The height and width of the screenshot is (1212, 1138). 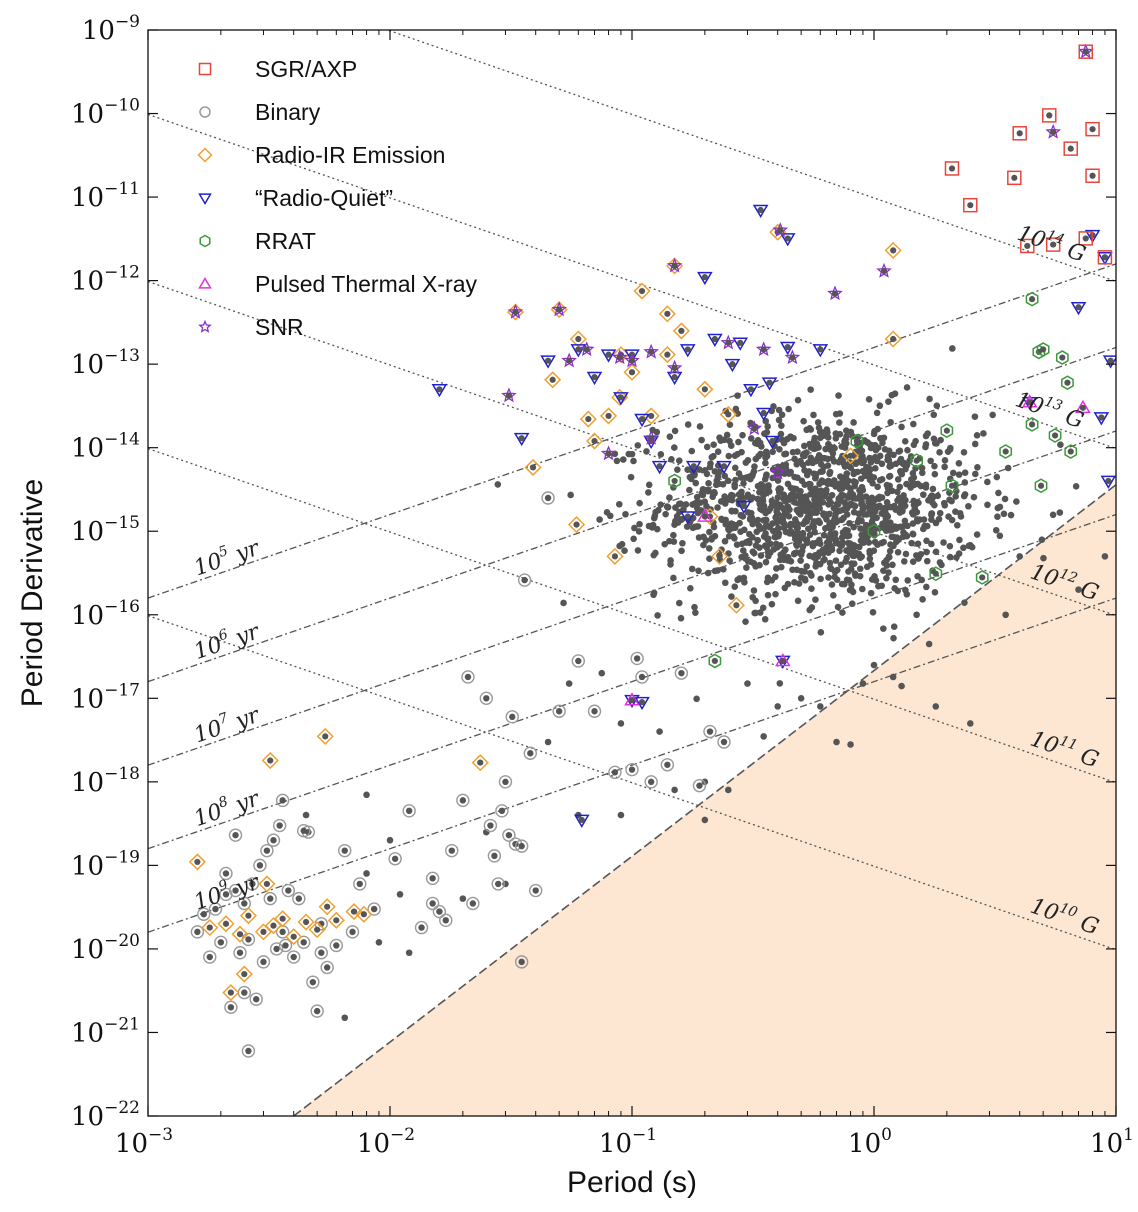 What do you see at coordinates (295, 198) in the screenshot?
I see `legend-item-radio-quiet: “Radio-Quiet”` at bounding box center [295, 198].